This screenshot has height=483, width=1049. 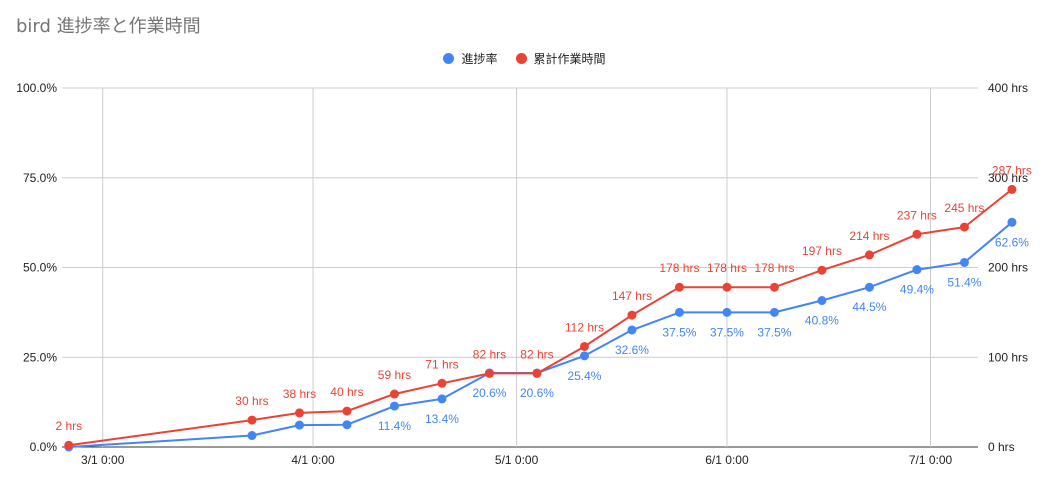 What do you see at coordinates (1008, 88) in the screenshot?
I see `y-right-tick-label: 400 hrs` at bounding box center [1008, 88].